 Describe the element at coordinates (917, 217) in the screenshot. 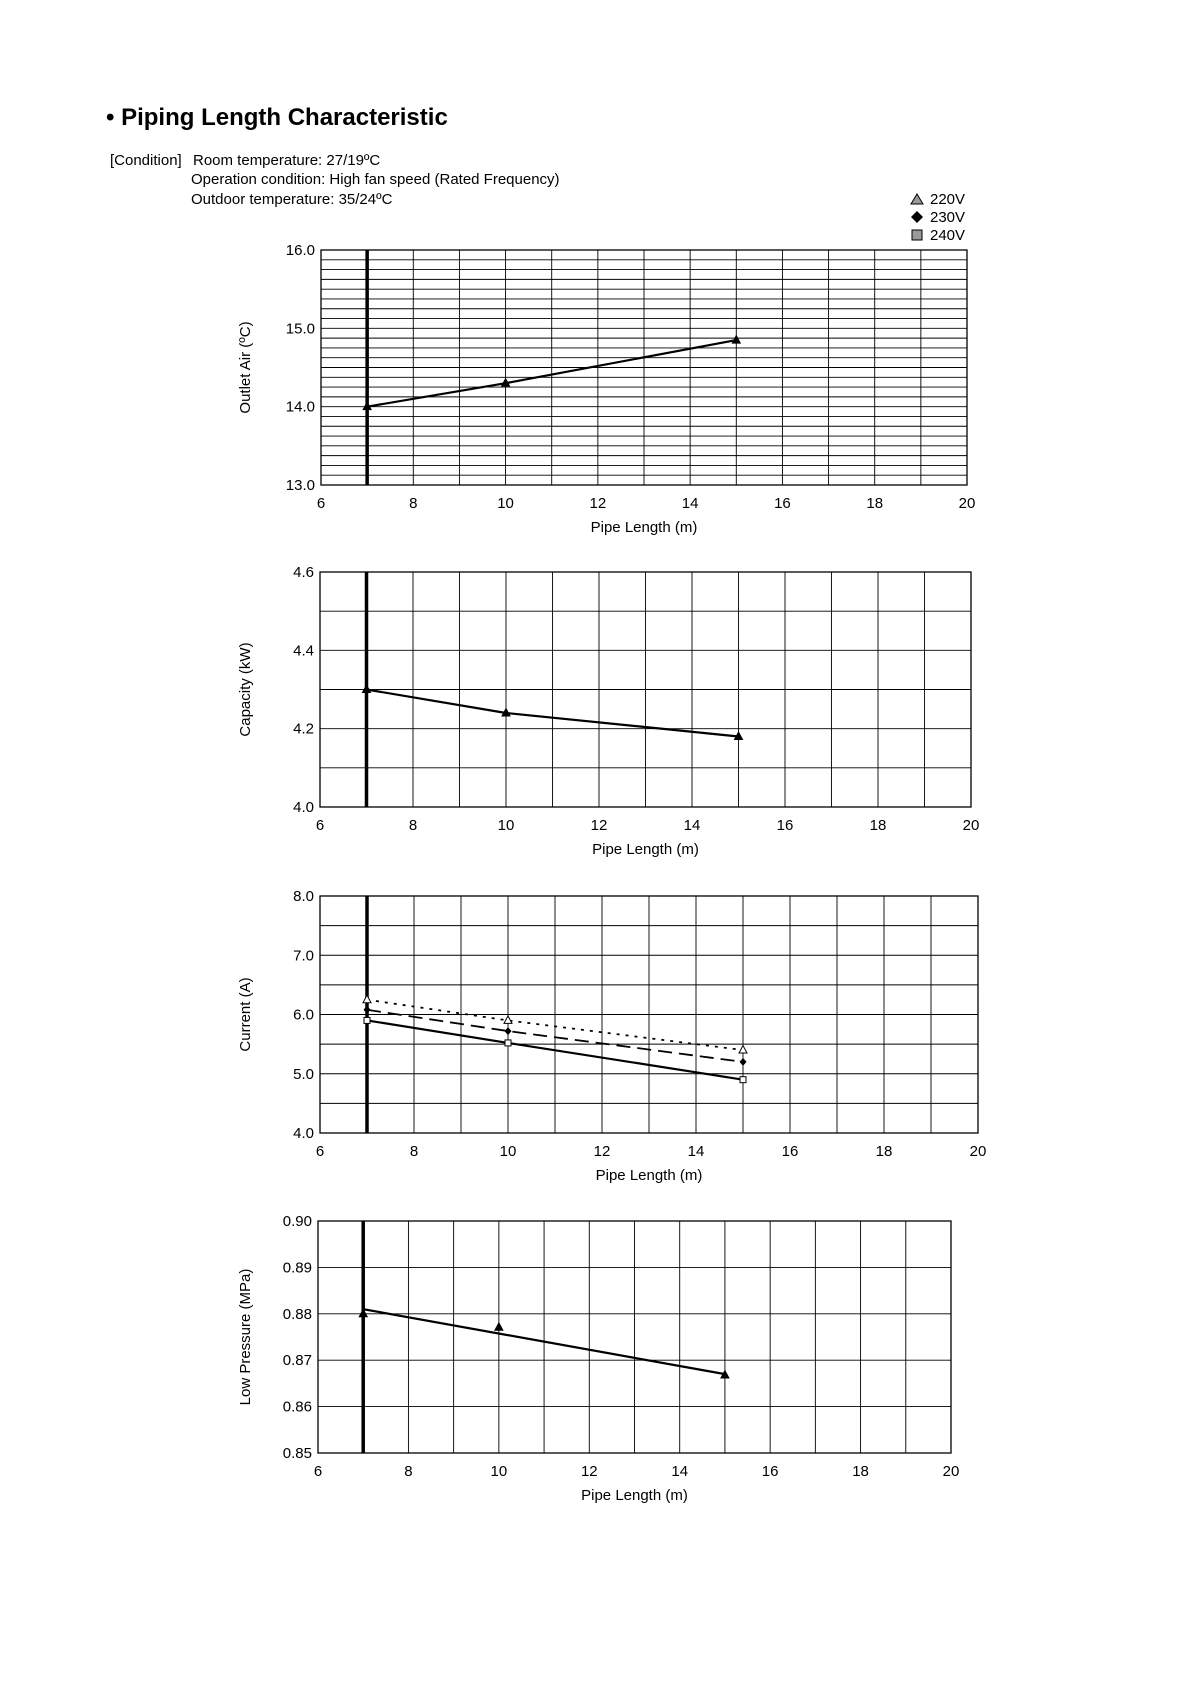

I see `diamond-marker-icon` at that location.